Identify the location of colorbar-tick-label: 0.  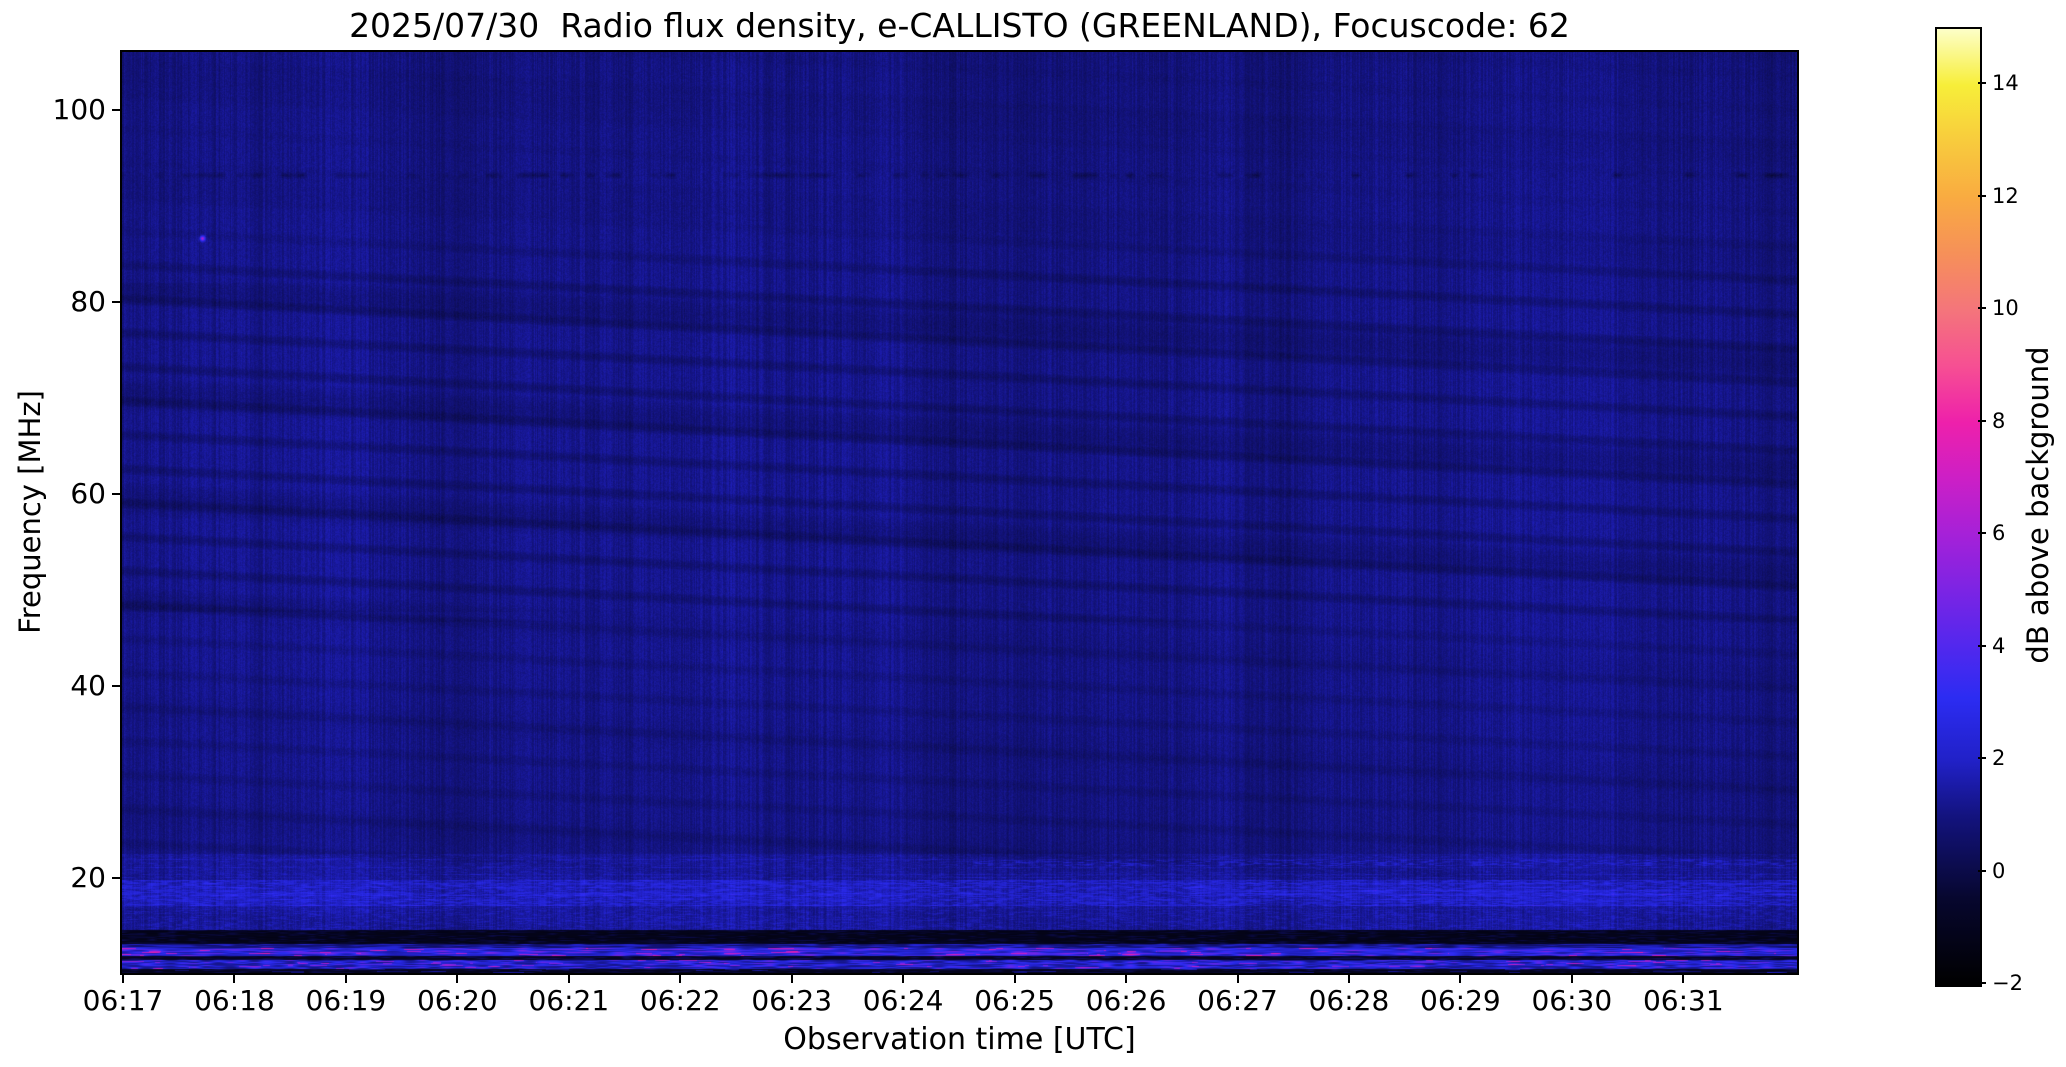
(1999, 870).